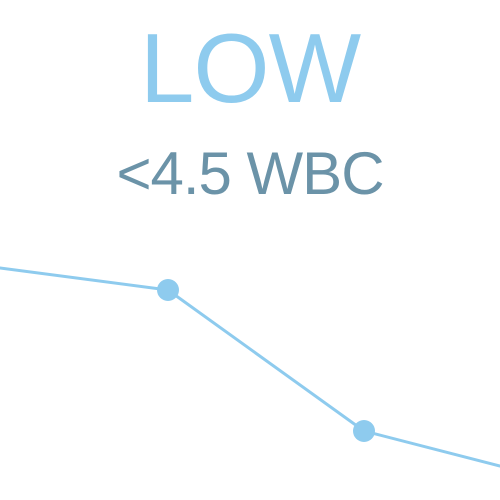  What do you see at coordinates (250, 173) in the screenshot?
I see `threshold-label: <4.5 WBC` at bounding box center [250, 173].